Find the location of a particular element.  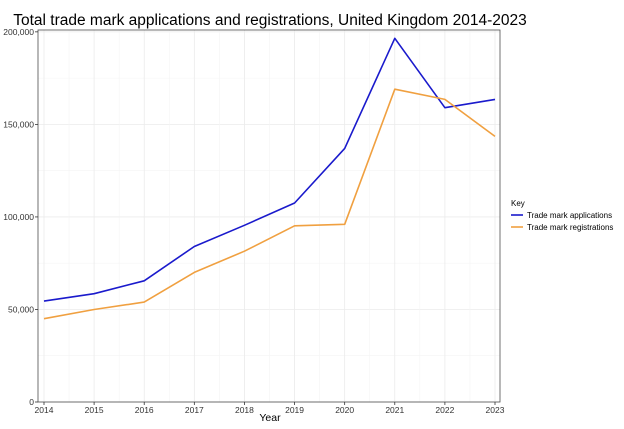

x-tick-label: 2014 is located at coordinates (44, 410).